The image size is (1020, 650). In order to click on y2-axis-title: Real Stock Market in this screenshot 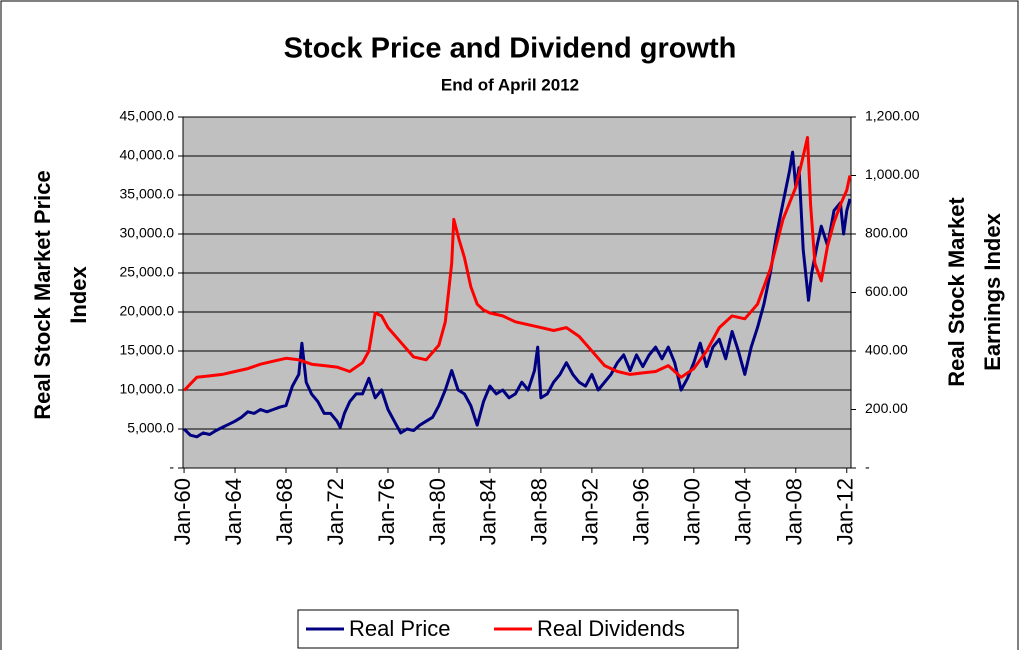, I will do `click(956, 292)`.